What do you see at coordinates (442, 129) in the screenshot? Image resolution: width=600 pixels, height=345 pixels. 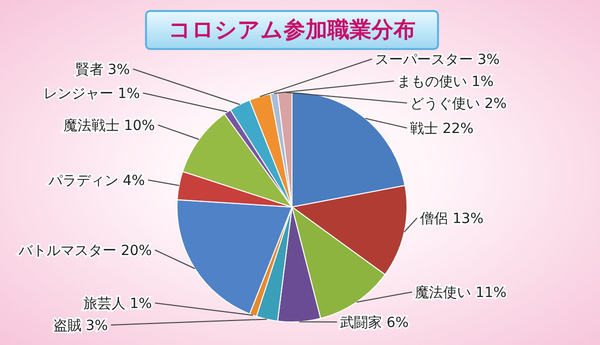 I see `slice-label: 戦士 22%` at bounding box center [442, 129].